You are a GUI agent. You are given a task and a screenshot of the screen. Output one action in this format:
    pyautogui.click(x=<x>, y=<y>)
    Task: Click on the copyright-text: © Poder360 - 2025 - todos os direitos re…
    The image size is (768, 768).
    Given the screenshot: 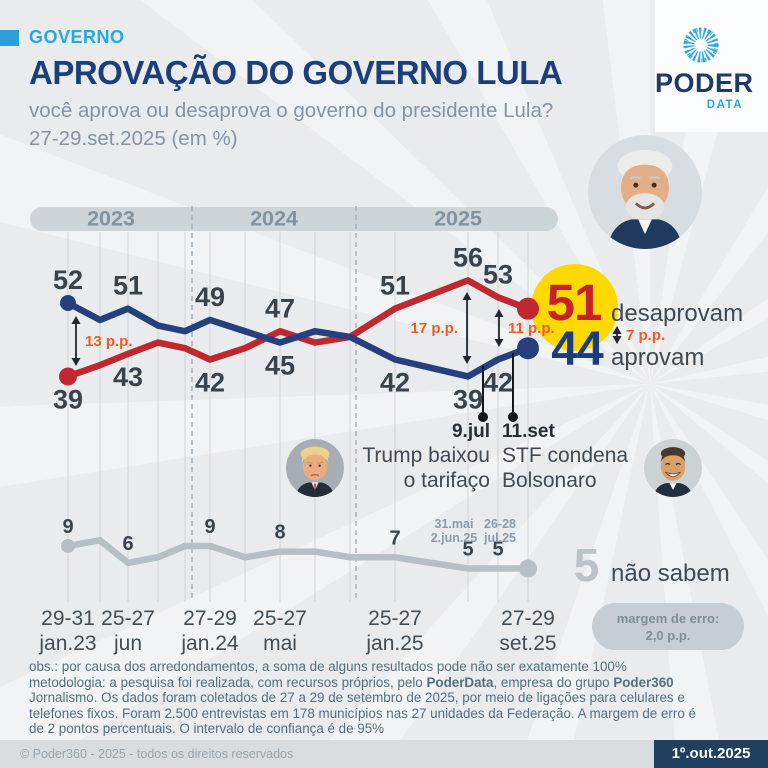 What is the action you would take?
    pyautogui.click(x=157, y=754)
    